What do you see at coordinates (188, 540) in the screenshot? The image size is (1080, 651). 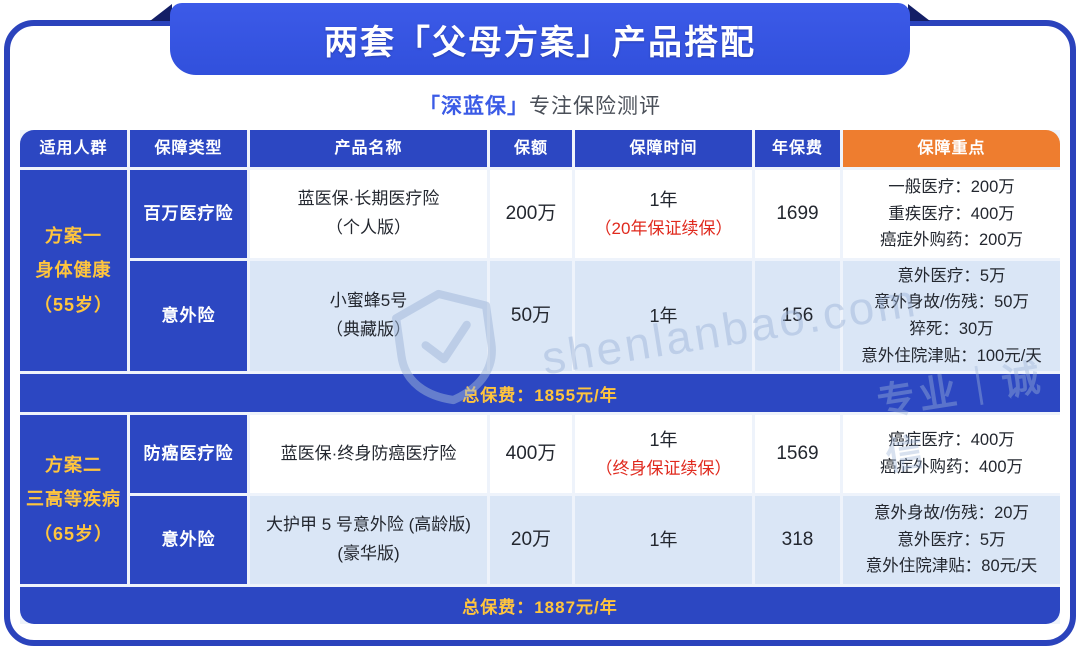 I see `plan2-row2-type: 意外险` at bounding box center [188, 540].